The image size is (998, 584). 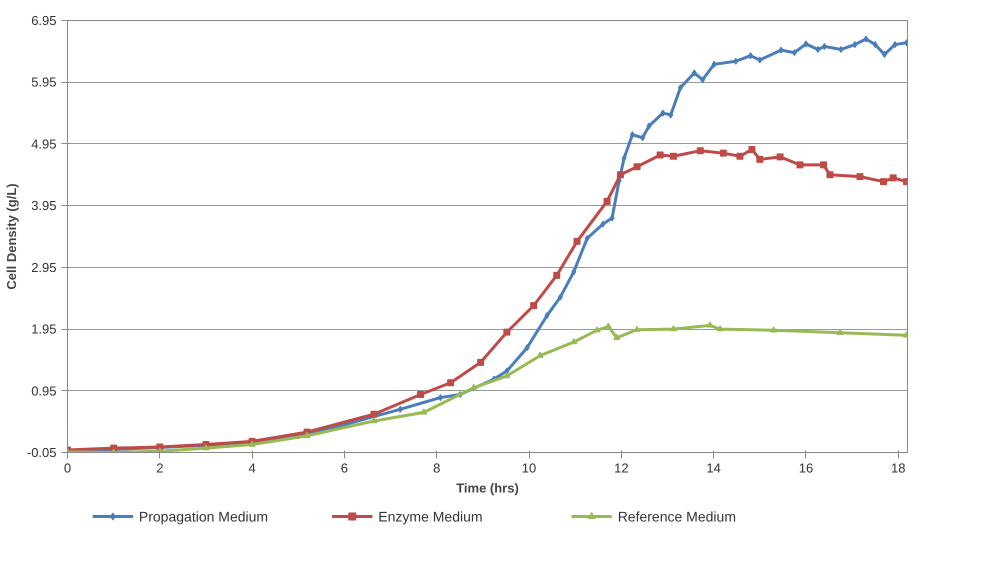 I want to click on x-tick-label: 10, so click(x=529, y=468).